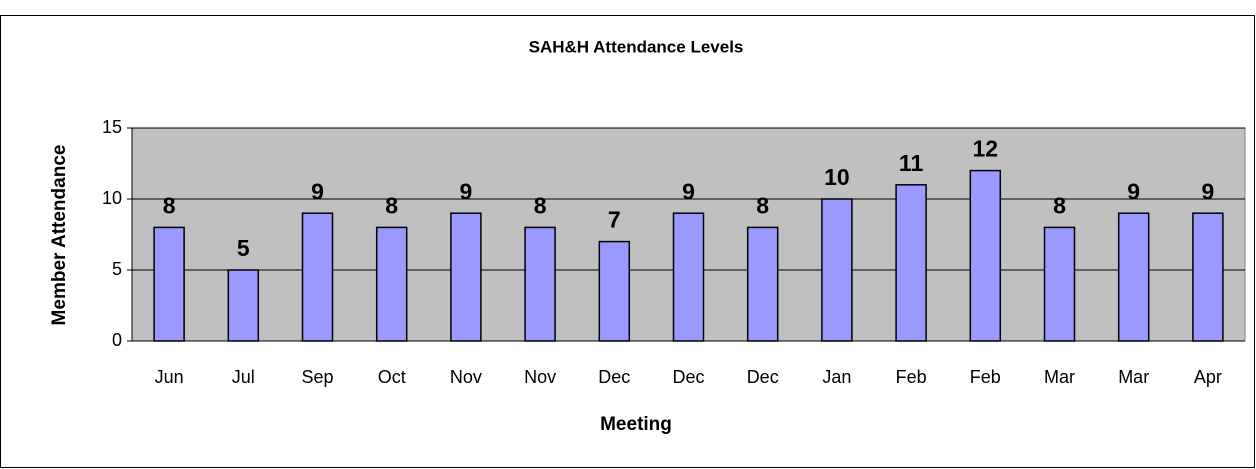  What do you see at coordinates (986, 149) in the screenshot?
I see `data-label: 12` at bounding box center [986, 149].